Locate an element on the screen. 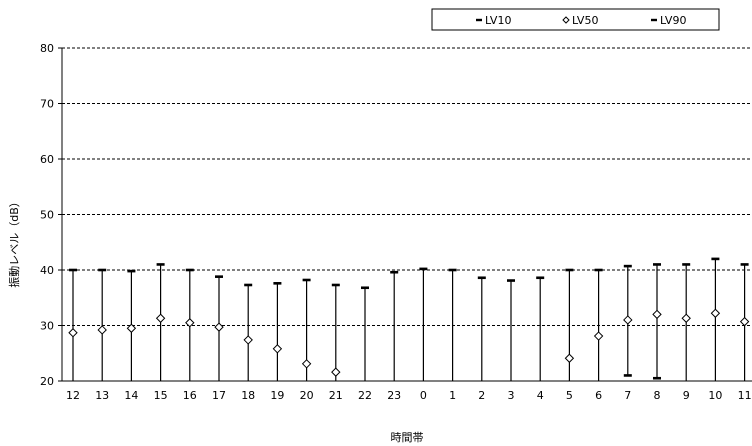 The height and width of the screenshot is (446, 752). y-tick-label: 80 is located at coordinates (47, 48).